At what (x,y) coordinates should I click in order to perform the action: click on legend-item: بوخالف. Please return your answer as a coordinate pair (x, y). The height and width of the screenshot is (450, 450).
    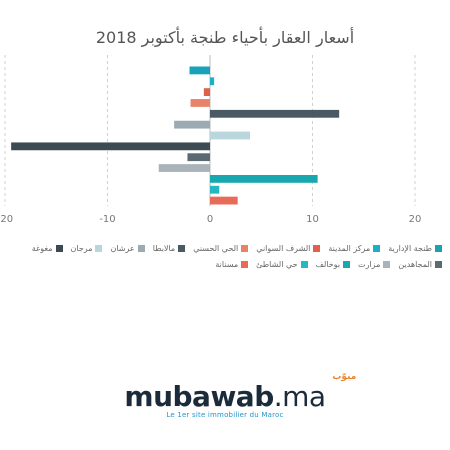
    Looking at the image, I should click on (333, 264).